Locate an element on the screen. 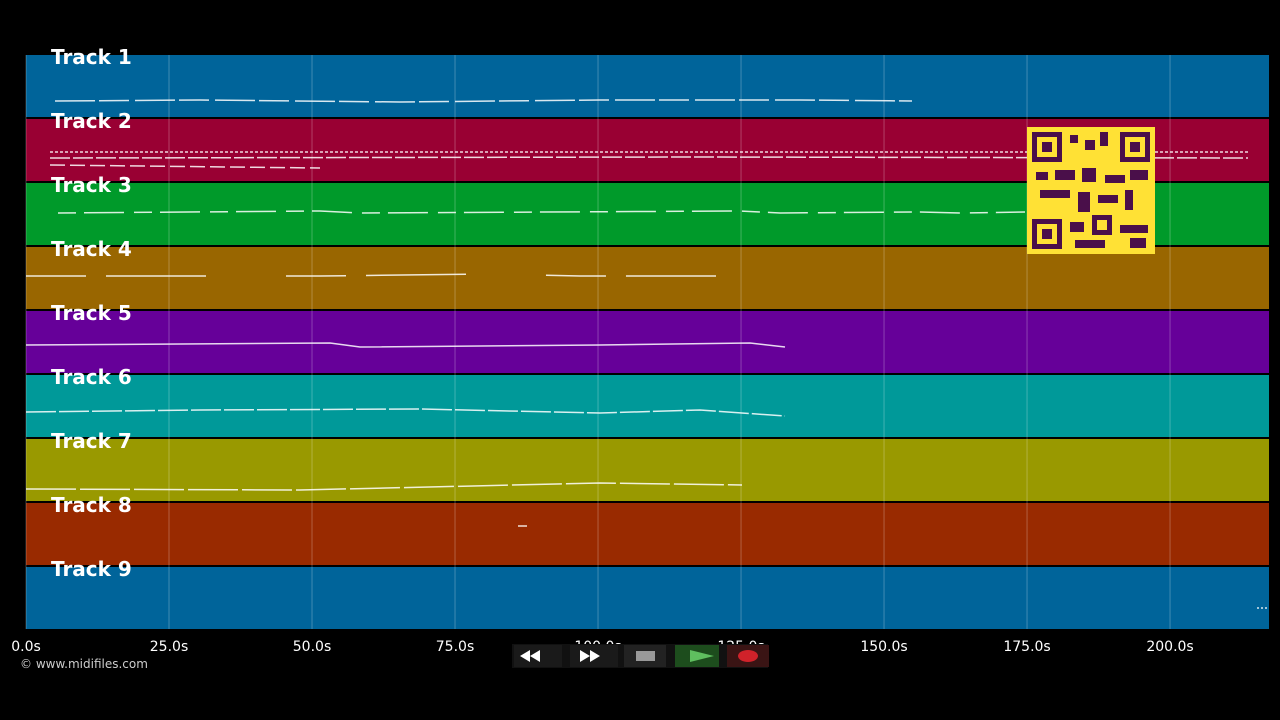 This screenshot has width=1280, height=720. stop-button is located at coordinates (645, 656).